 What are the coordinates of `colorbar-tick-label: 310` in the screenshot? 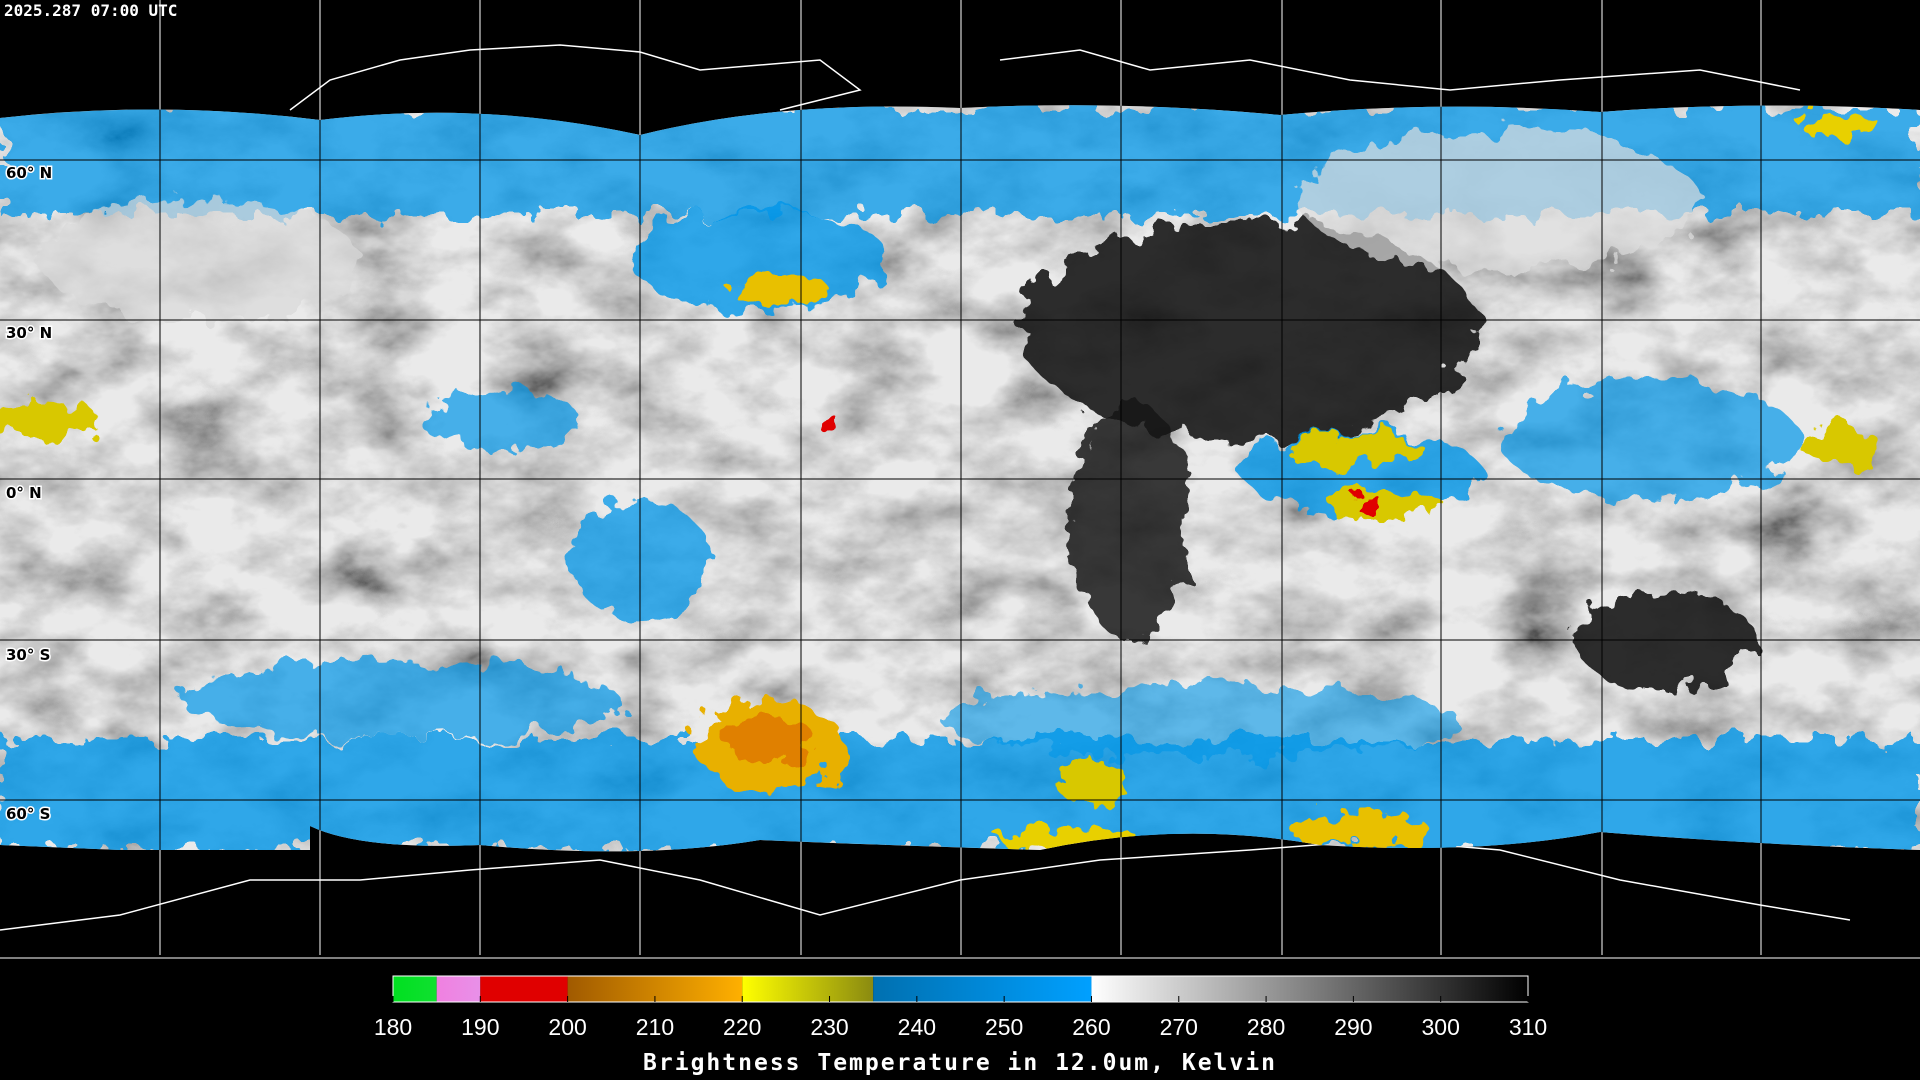 It's located at (1528, 1027).